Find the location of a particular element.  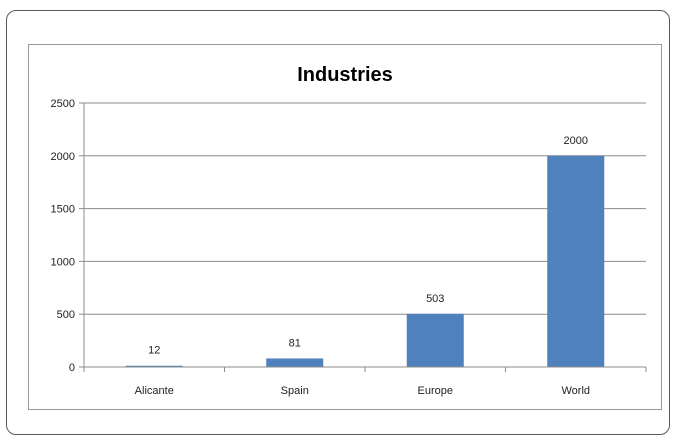

x-tick-label: Europe is located at coordinates (435, 391).